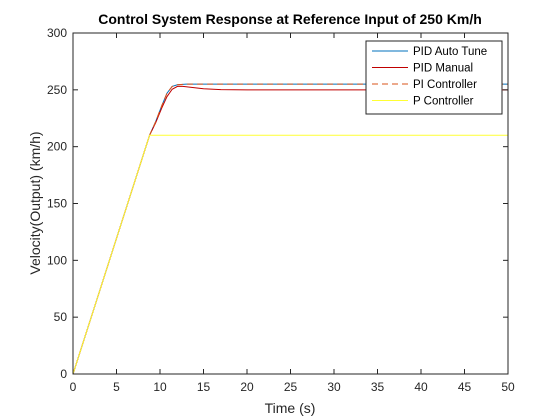 Image resolution: width=560 pixels, height=420 pixels. Describe the element at coordinates (57, 204) in the screenshot. I see `y-tick-label: 150` at that location.